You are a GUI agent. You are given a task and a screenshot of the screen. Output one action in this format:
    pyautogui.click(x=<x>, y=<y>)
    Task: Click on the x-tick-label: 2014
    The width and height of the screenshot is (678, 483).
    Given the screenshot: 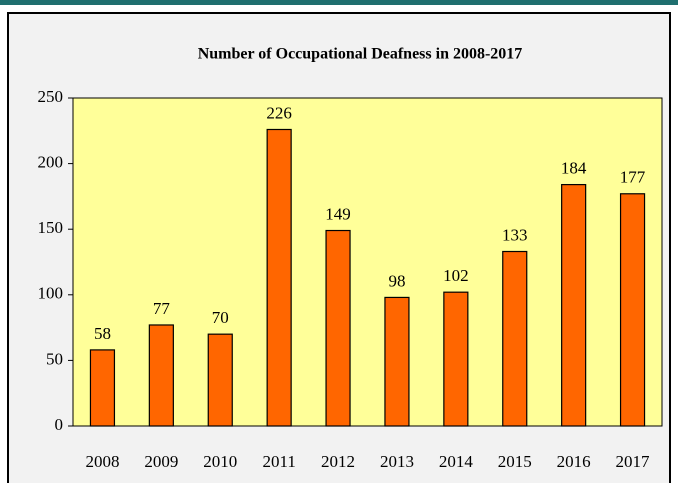 What is the action you would take?
    pyautogui.click(x=456, y=461)
    